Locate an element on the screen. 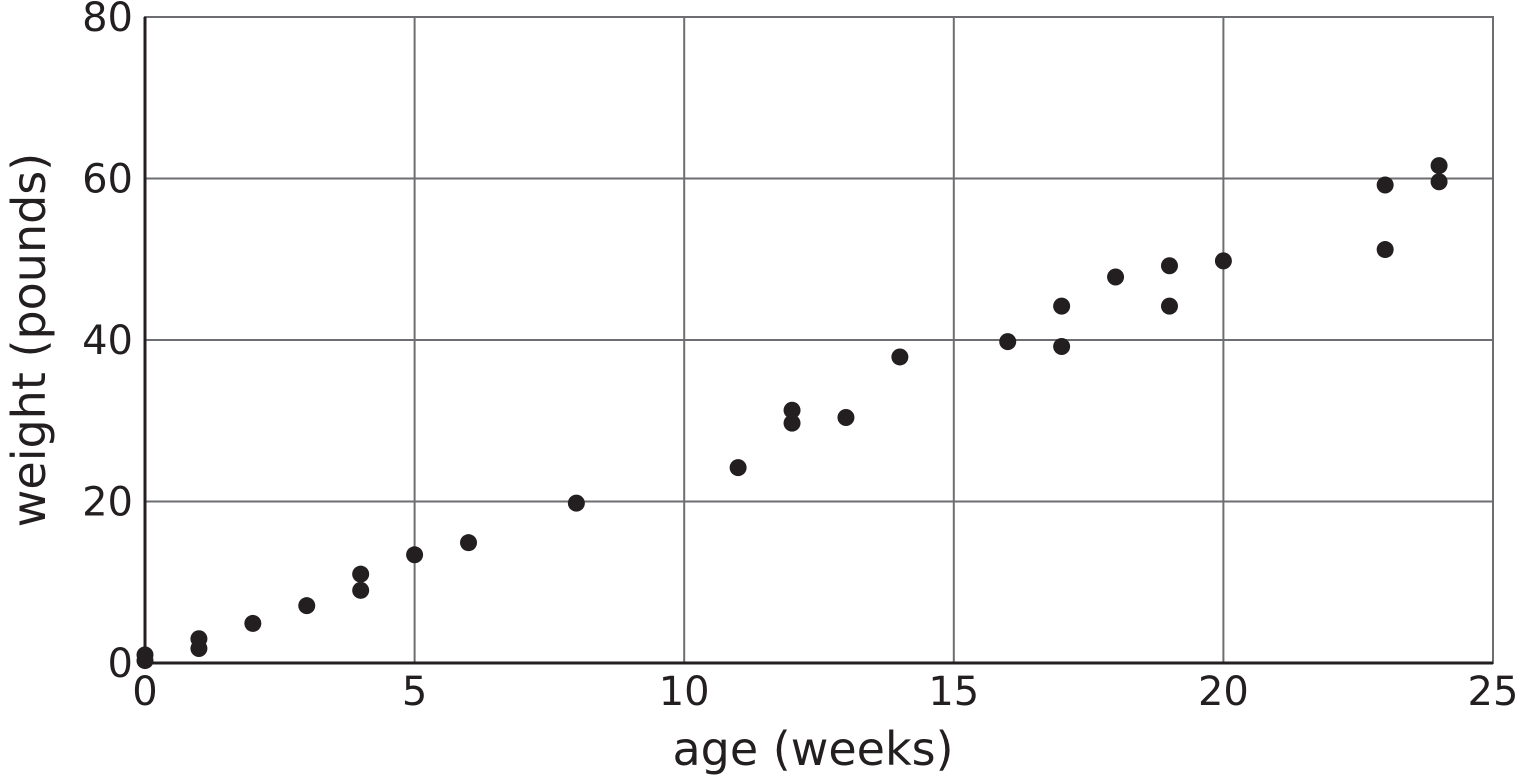 The width and height of the screenshot is (1519, 781). x-tick-label: 15 is located at coordinates (953, 692).